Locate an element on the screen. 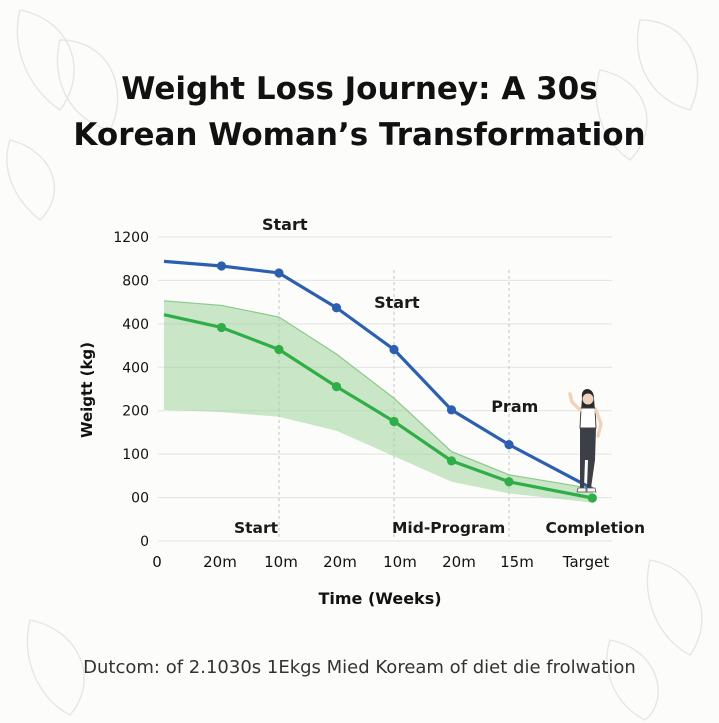 This screenshot has width=719, height=723. figure-legs is located at coordinates (588, 458).